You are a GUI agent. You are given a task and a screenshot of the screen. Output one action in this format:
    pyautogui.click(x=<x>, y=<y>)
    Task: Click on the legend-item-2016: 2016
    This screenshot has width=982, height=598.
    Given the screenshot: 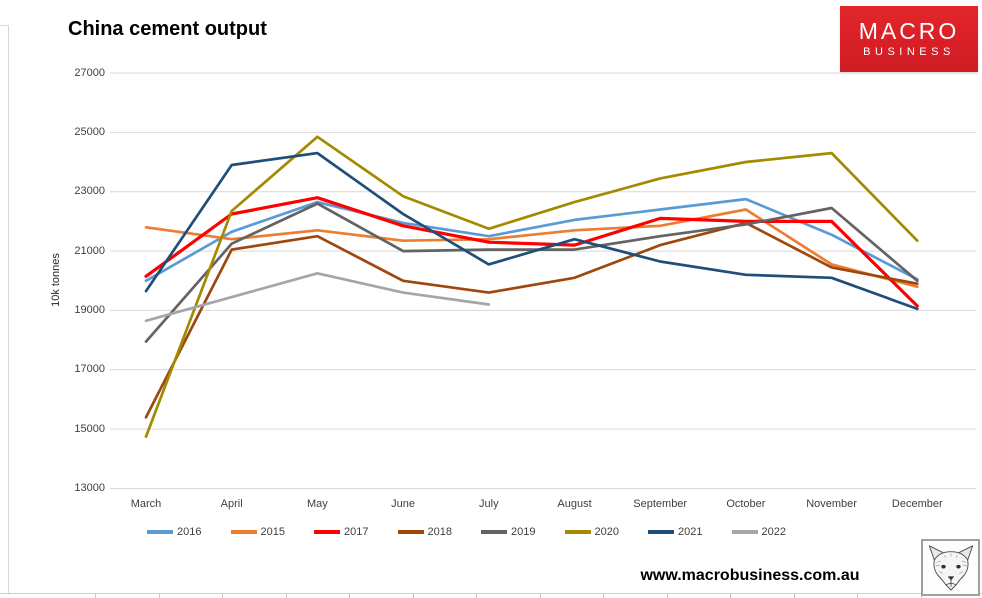 What is the action you would take?
    pyautogui.click(x=189, y=532)
    